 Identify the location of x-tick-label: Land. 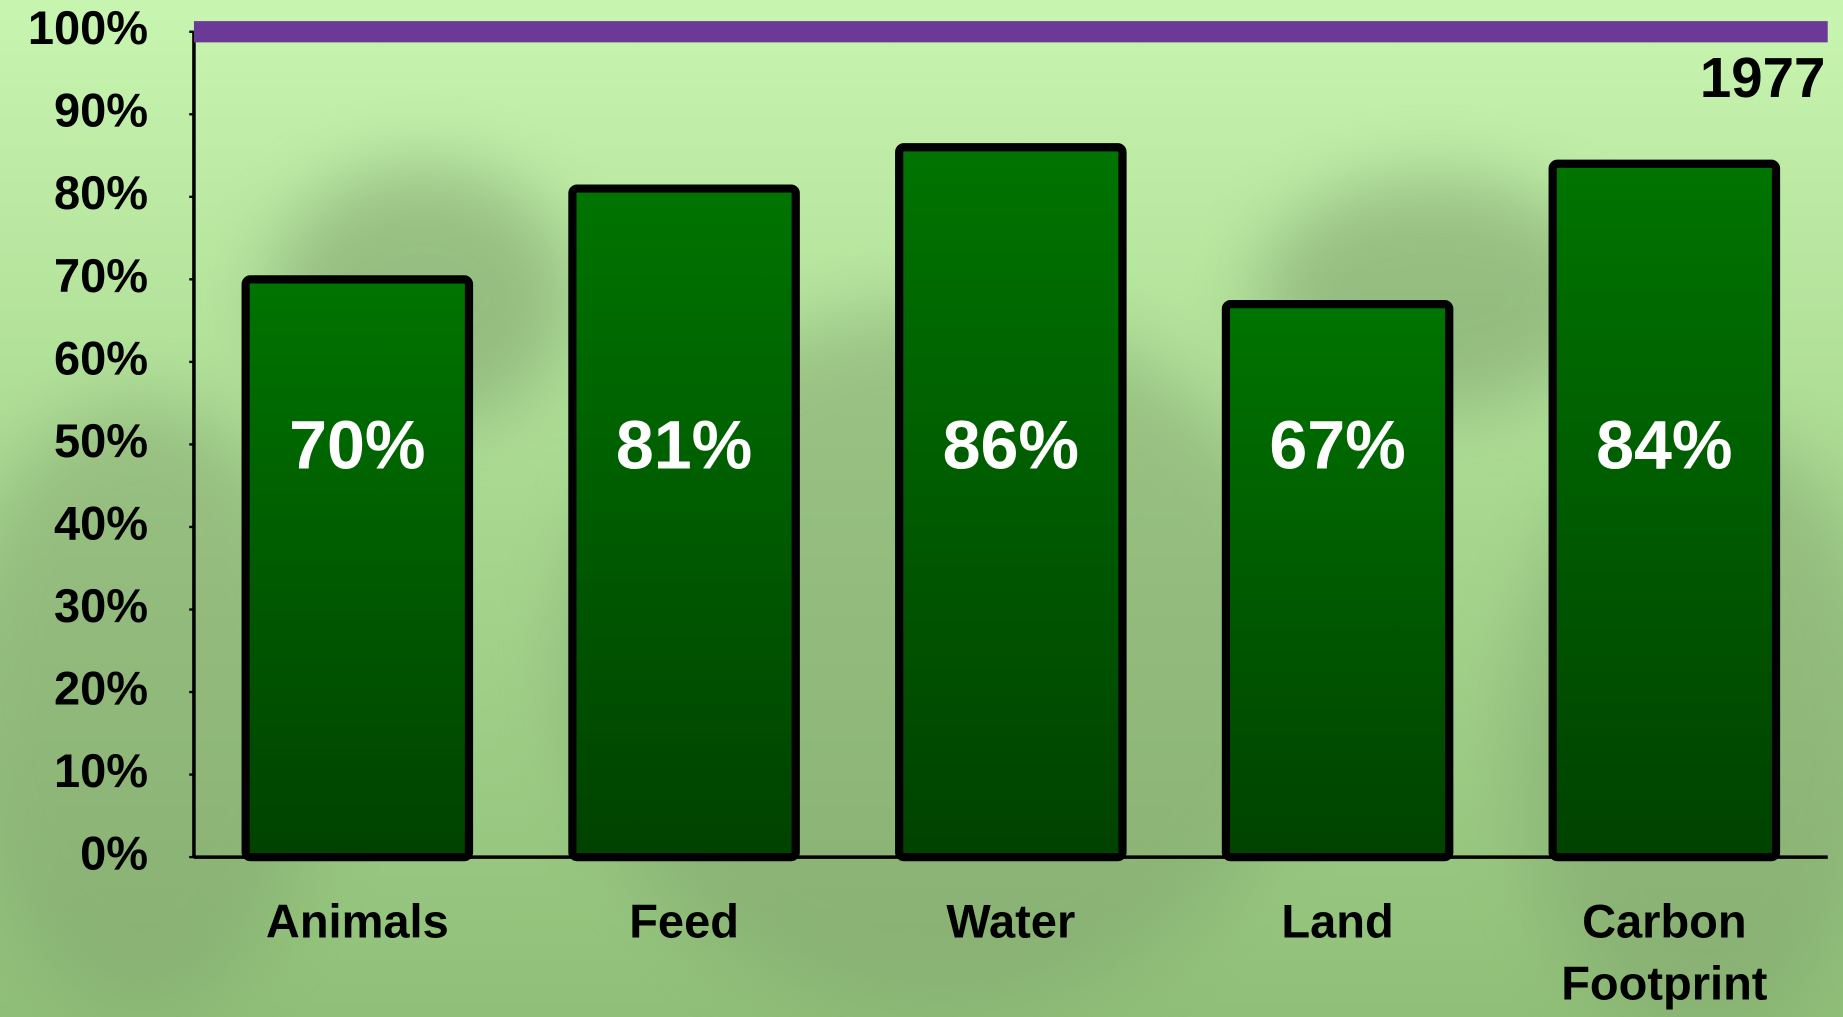
(1337, 921).